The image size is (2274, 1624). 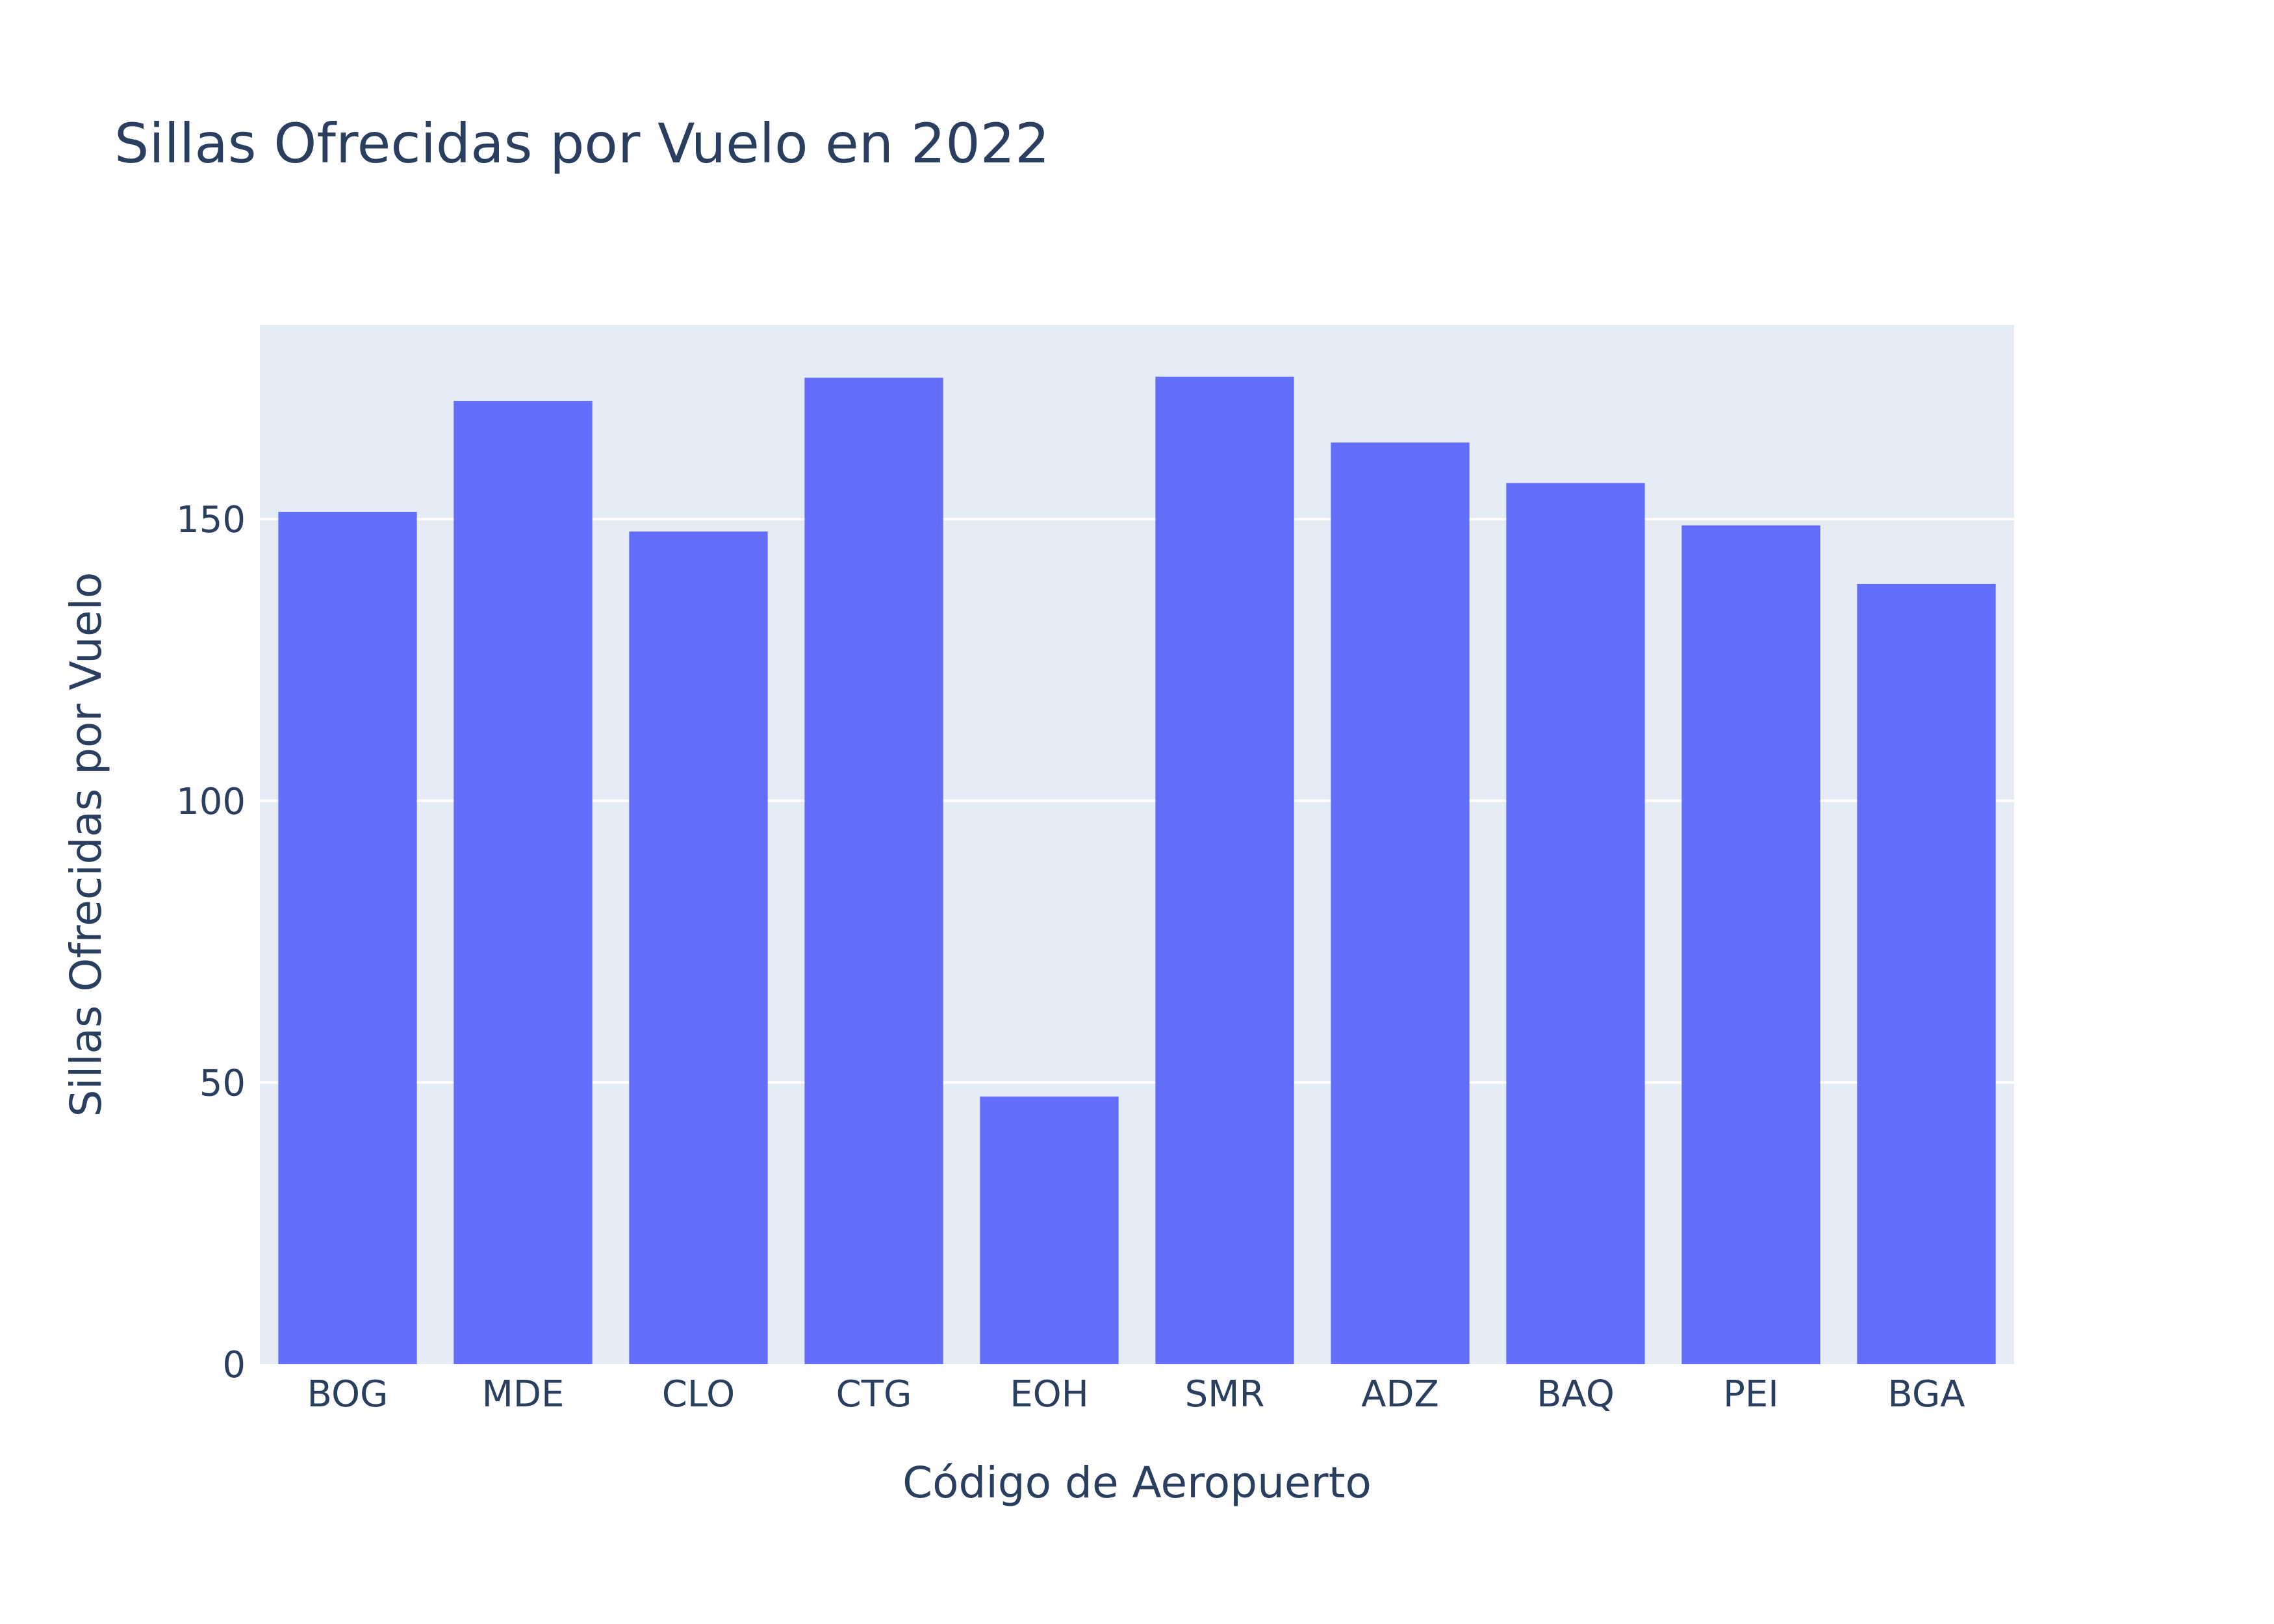 What do you see at coordinates (698, 1394) in the screenshot?
I see `x-tick-label-clo: CLO` at bounding box center [698, 1394].